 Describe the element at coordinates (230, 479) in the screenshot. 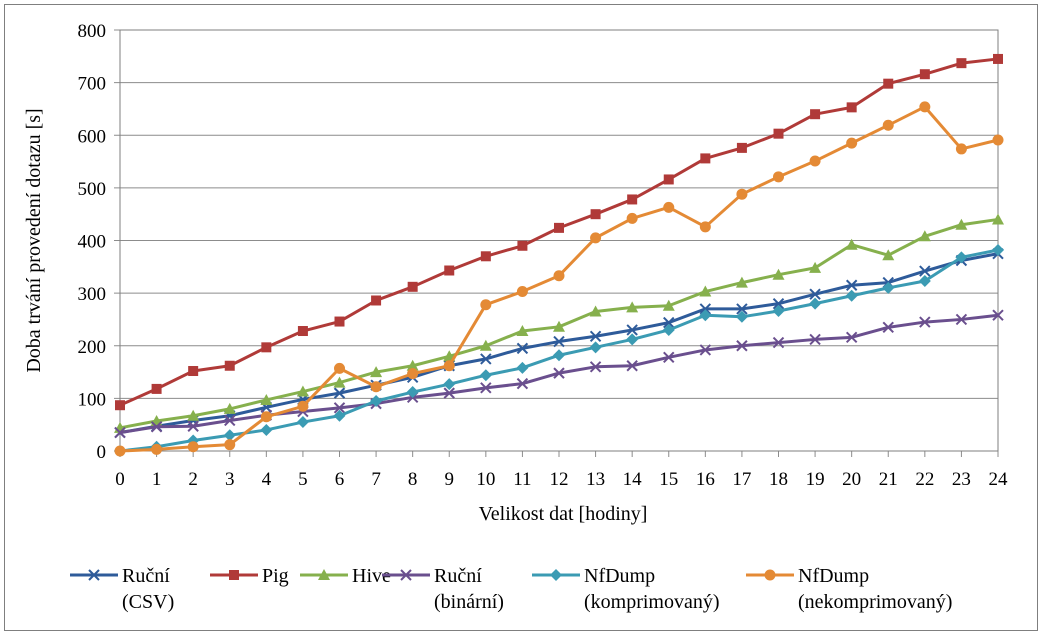

I see `x-tick-label: 3` at that location.